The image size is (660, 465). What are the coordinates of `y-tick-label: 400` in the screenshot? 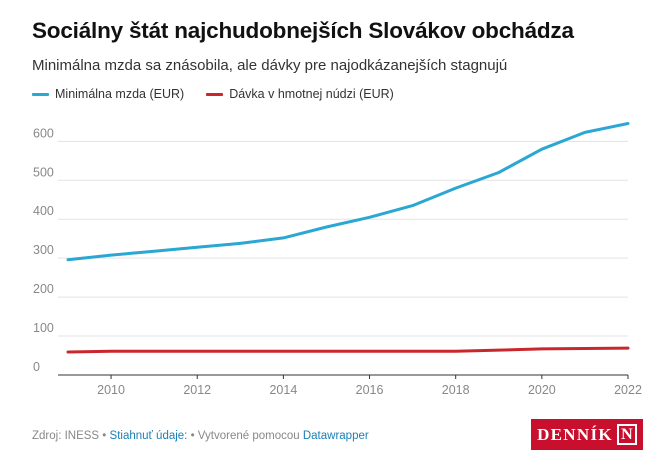 It's located at (43, 211).